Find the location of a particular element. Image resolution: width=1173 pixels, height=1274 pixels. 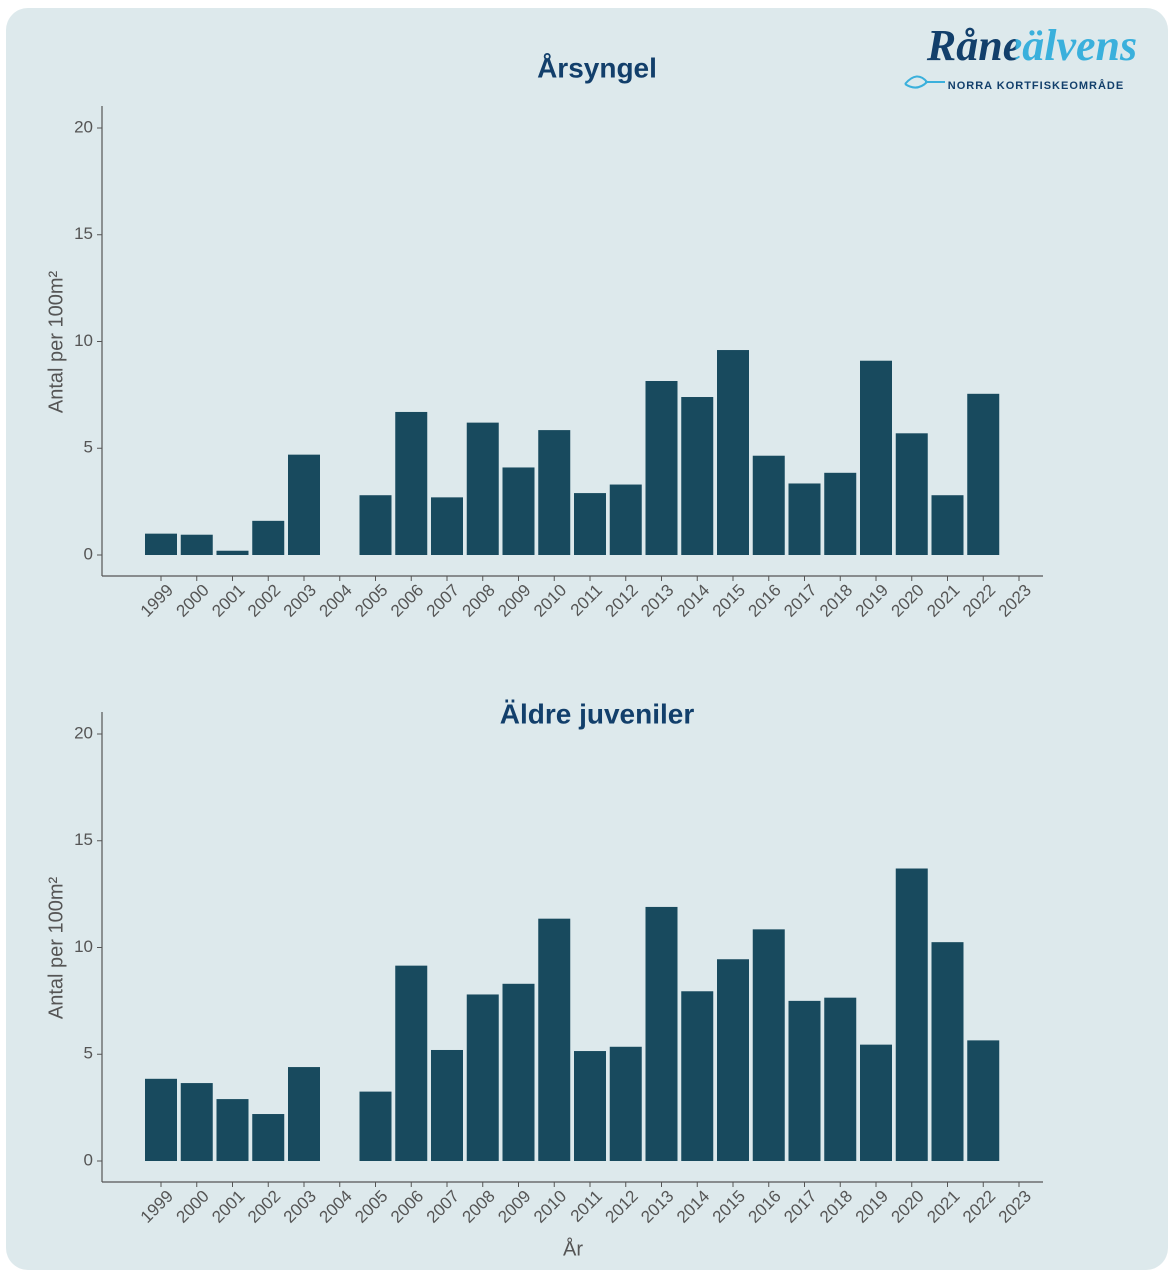

logo-icon is located at coordinates (924, 82).